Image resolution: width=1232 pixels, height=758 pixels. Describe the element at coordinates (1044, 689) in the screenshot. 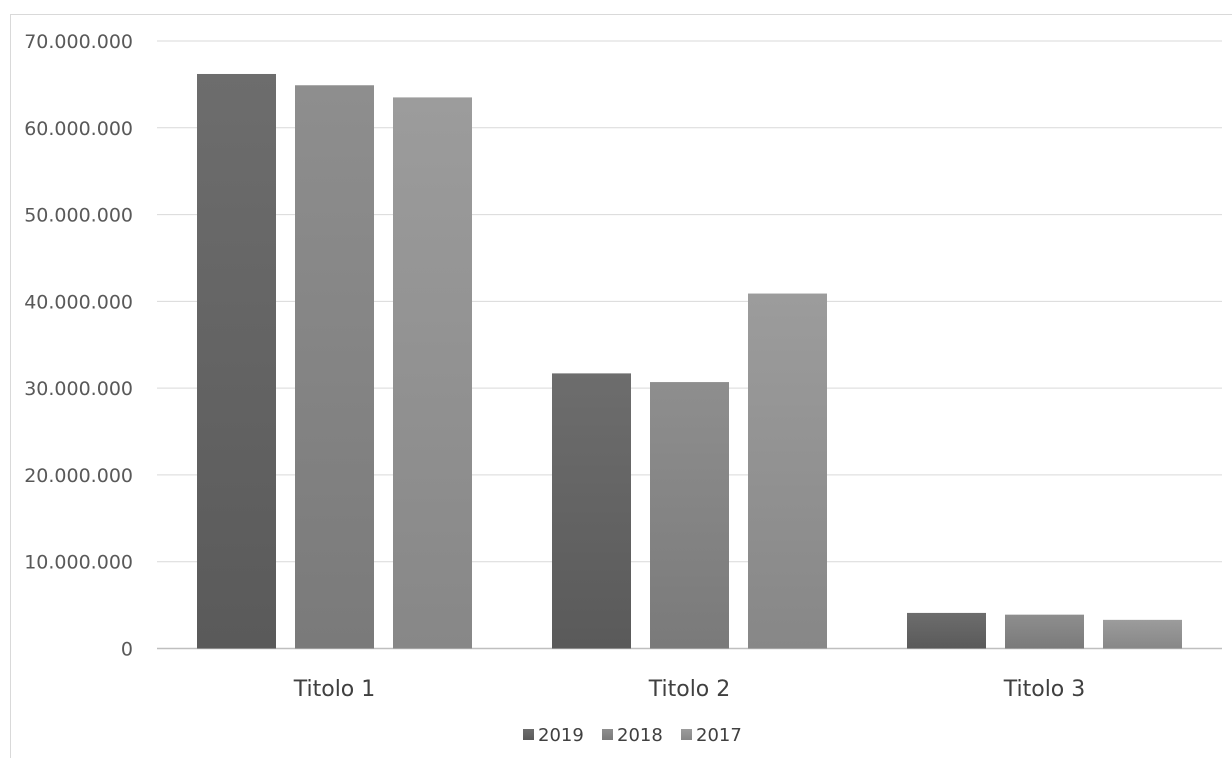

I see `category-label: Titolo 3` at that location.